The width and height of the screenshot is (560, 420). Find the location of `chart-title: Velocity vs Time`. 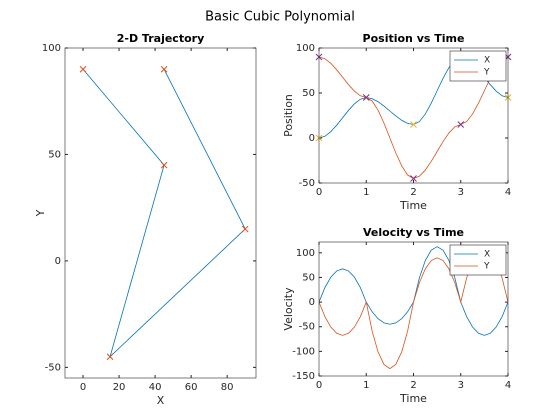

chart-title: Velocity vs Time is located at coordinates (413, 232).